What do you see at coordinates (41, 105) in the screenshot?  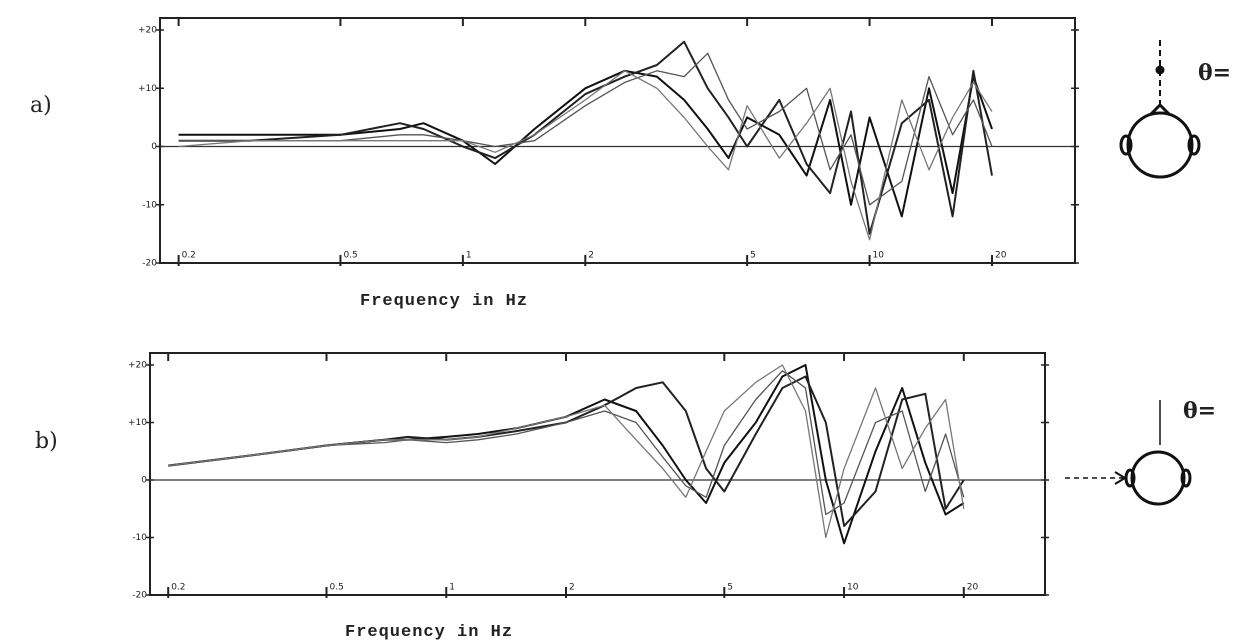 I see `panel-label: a)` at bounding box center [41, 105].